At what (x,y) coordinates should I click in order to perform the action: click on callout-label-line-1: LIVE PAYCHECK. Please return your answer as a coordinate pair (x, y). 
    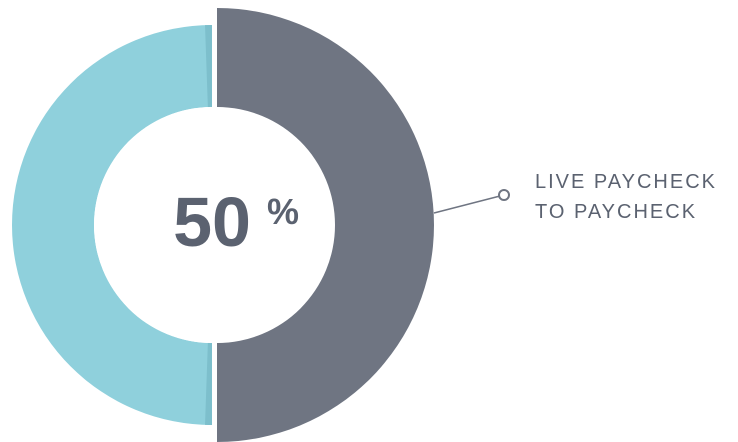
    Looking at the image, I should click on (626, 182).